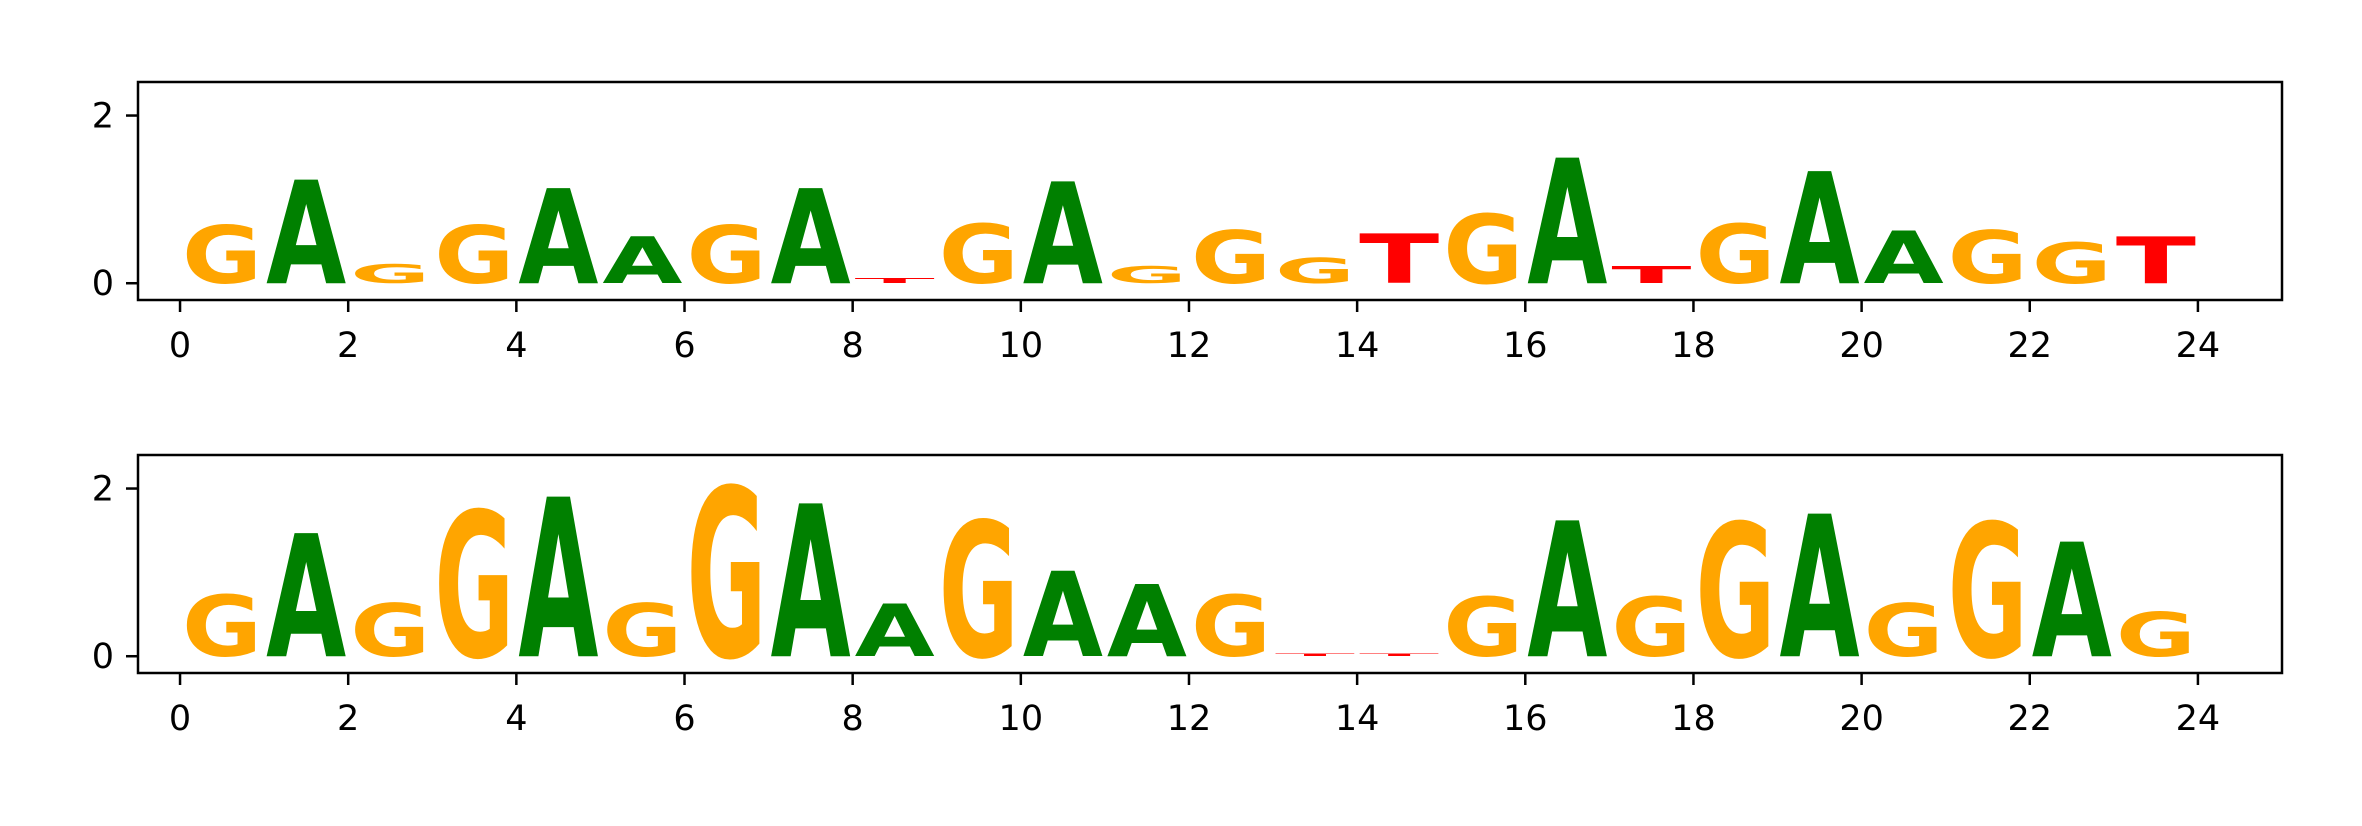 The height and width of the screenshot is (826, 2362). Describe the element at coordinates (103, 284) in the screenshot. I see `y-tick-label: 0` at that location.